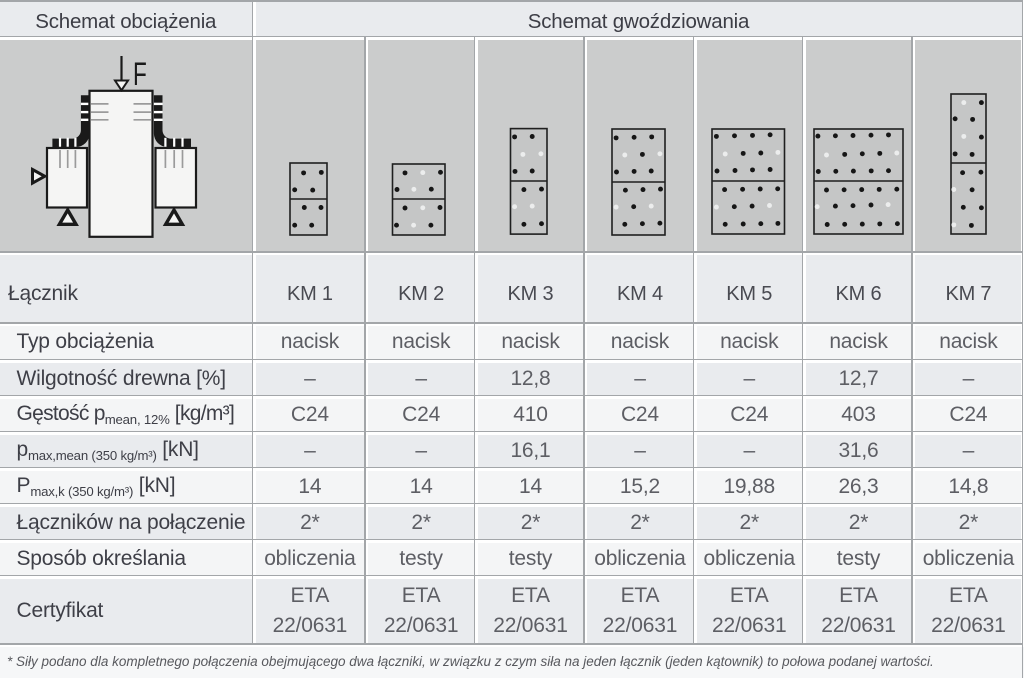  What do you see at coordinates (140, 74) in the screenshot?
I see `svg-text: F` at bounding box center [140, 74].